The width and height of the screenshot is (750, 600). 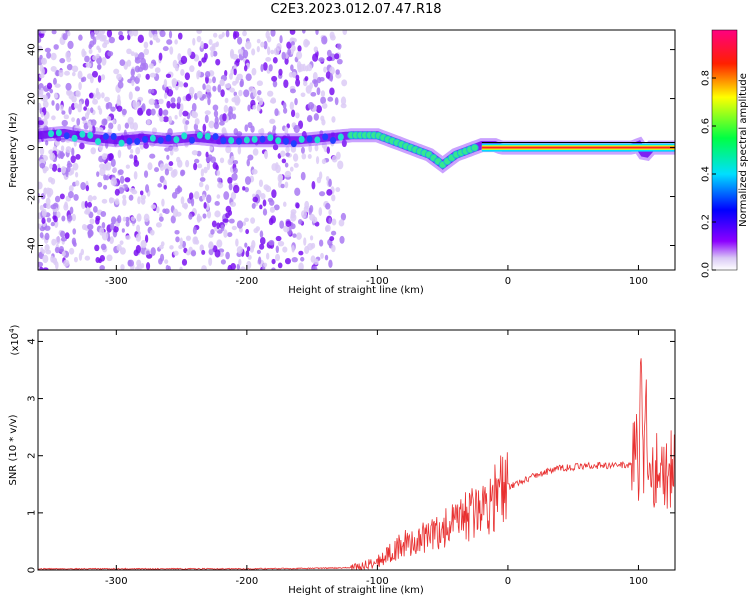 What do you see at coordinates (13, 150) in the screenshot?
I see `top-y-axis-label: Frequency (Hz)` at bounding box center [13, 150].